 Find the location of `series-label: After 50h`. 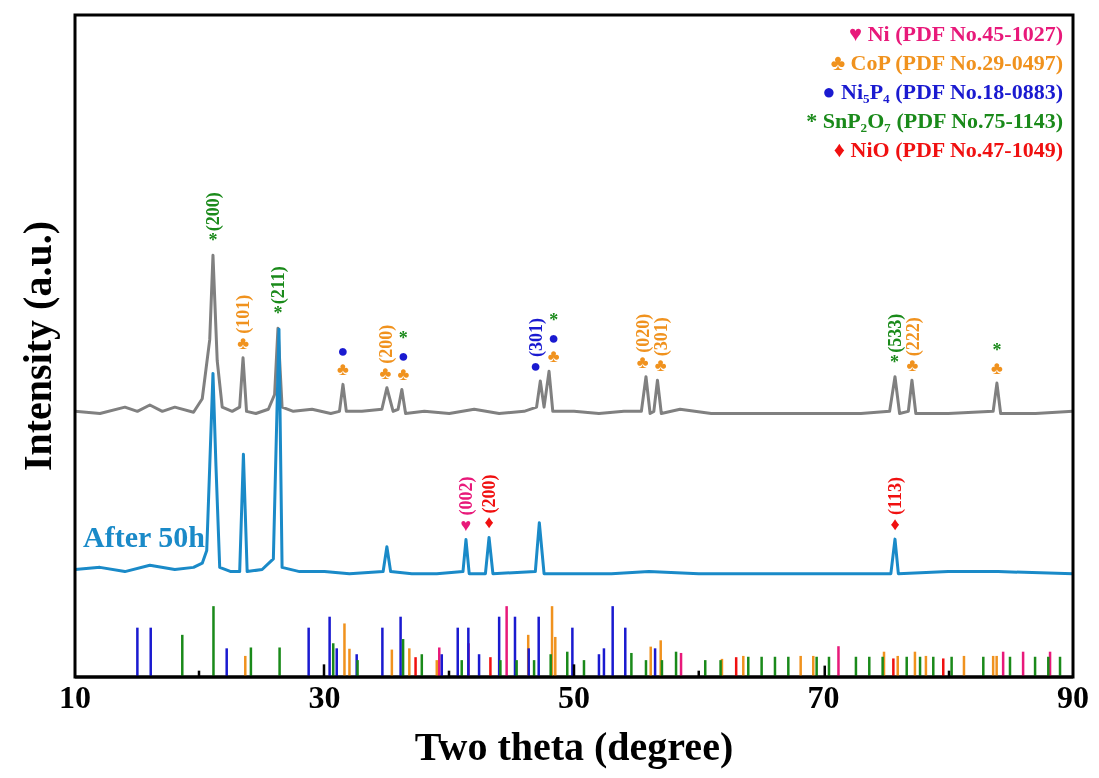

series-label: After 50h is located at coordinates (144, 537).